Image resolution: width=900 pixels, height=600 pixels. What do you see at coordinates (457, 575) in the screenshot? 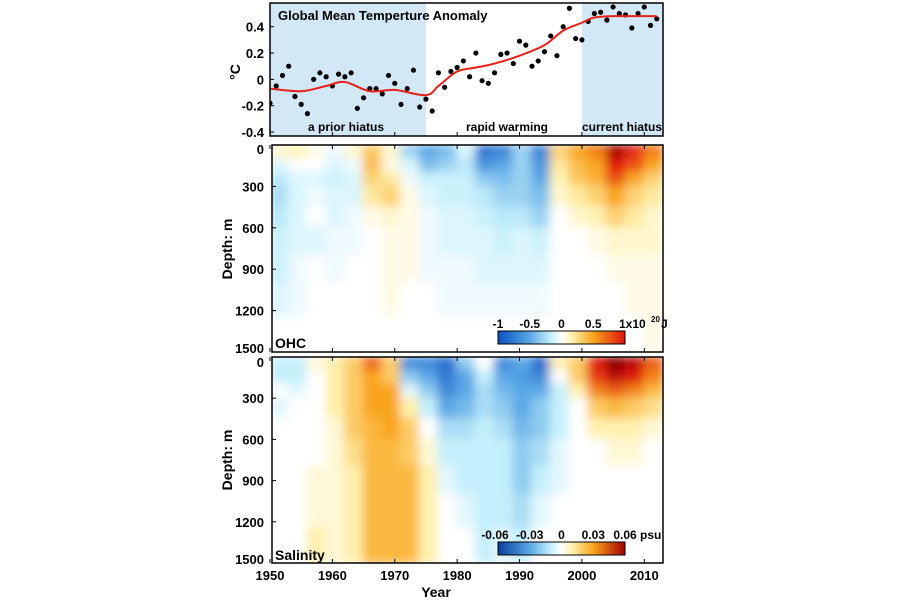
I see `x-tick-label: 1980` at bounding box center [457, 575].